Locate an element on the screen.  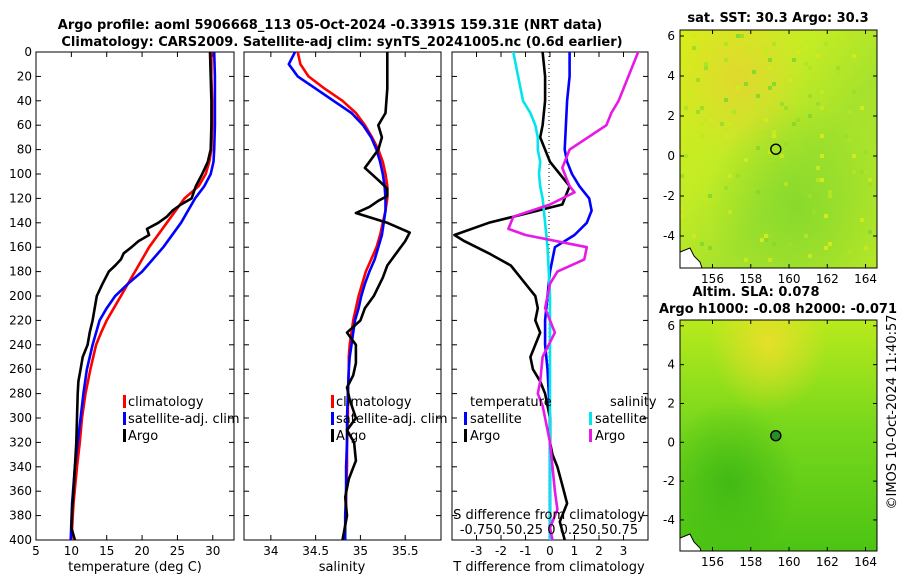
legend-swatch-satellite is located at coordinates (124, 418).